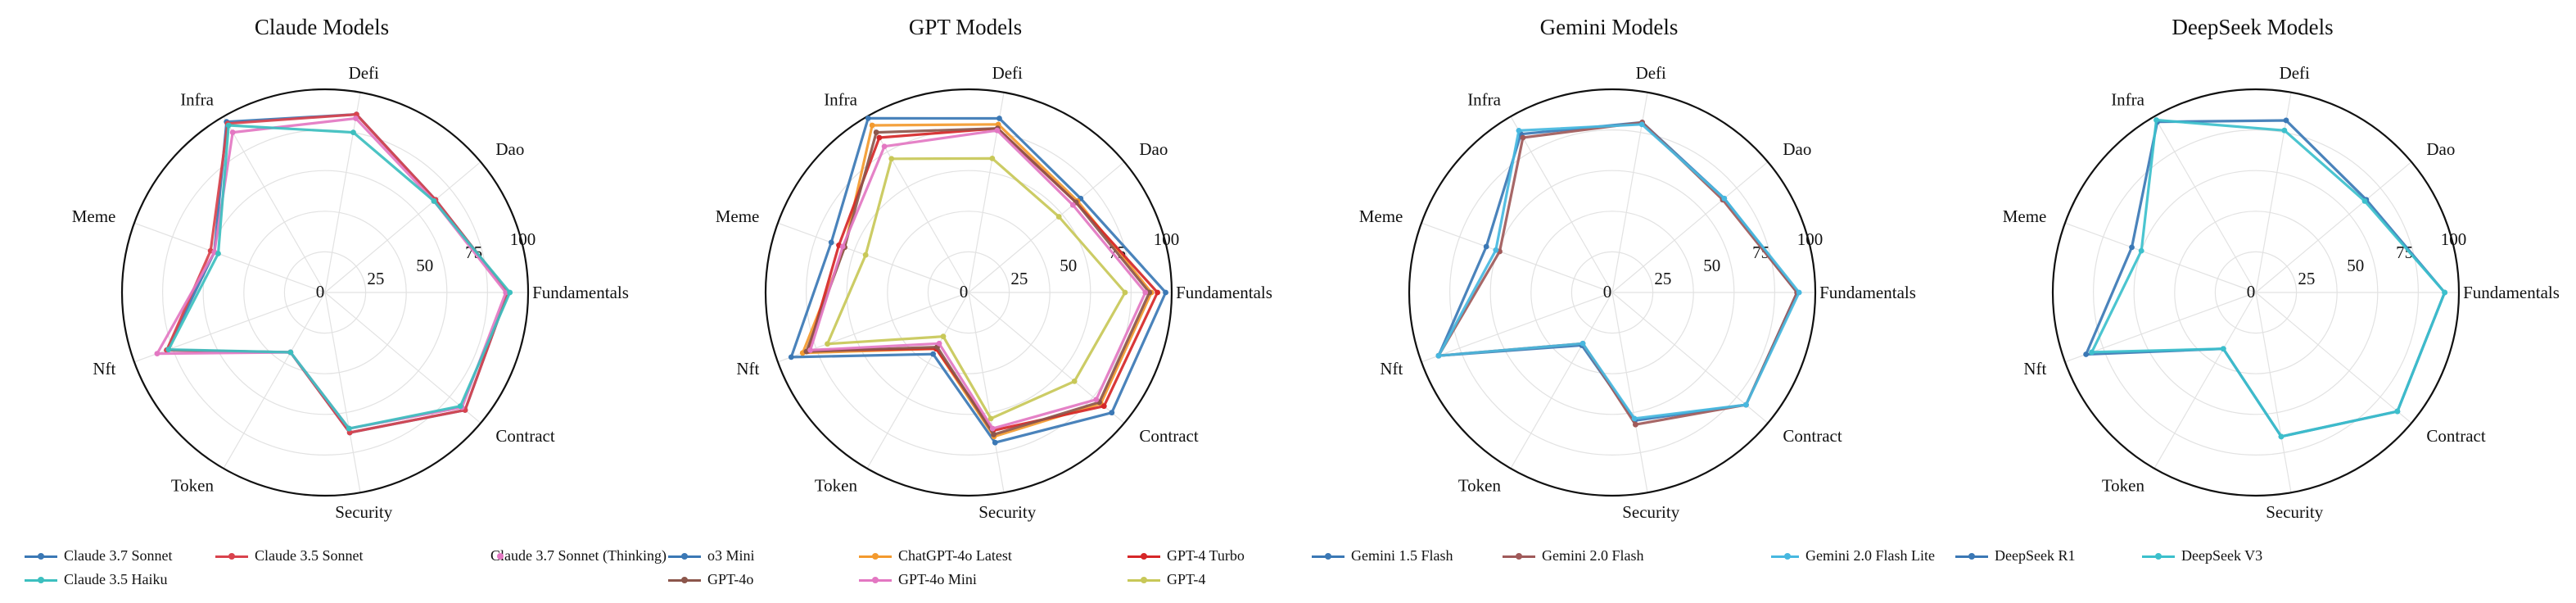  I want to click on chart-title: Gemini Models, so click(1609, 27).